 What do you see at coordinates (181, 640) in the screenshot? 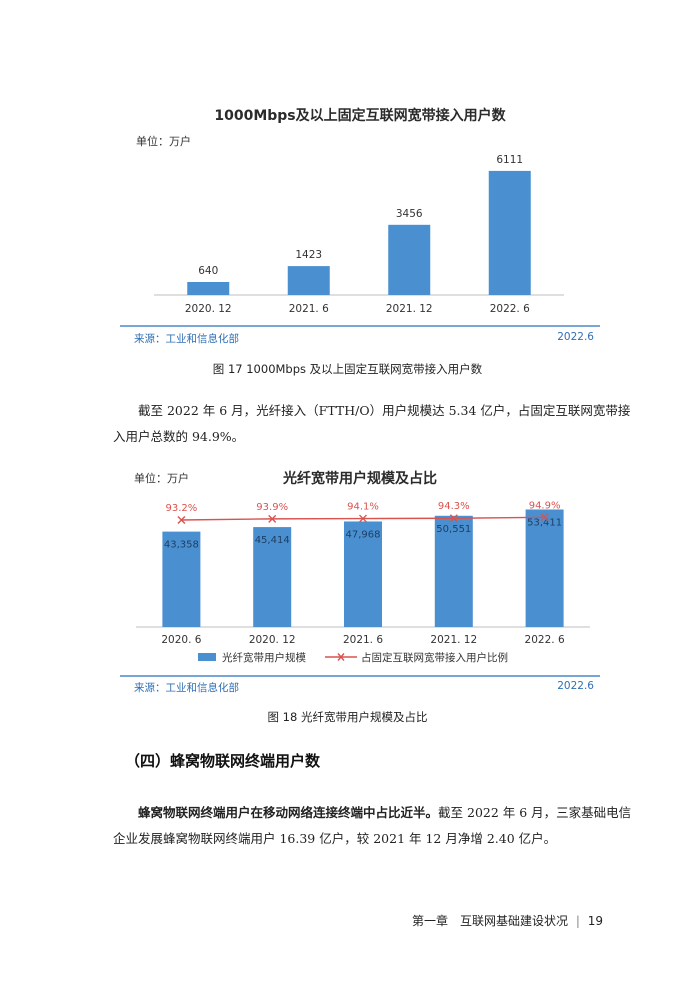
I see `chart2-x-tick-label: 2020. 6` at bounding box center [181, 640].